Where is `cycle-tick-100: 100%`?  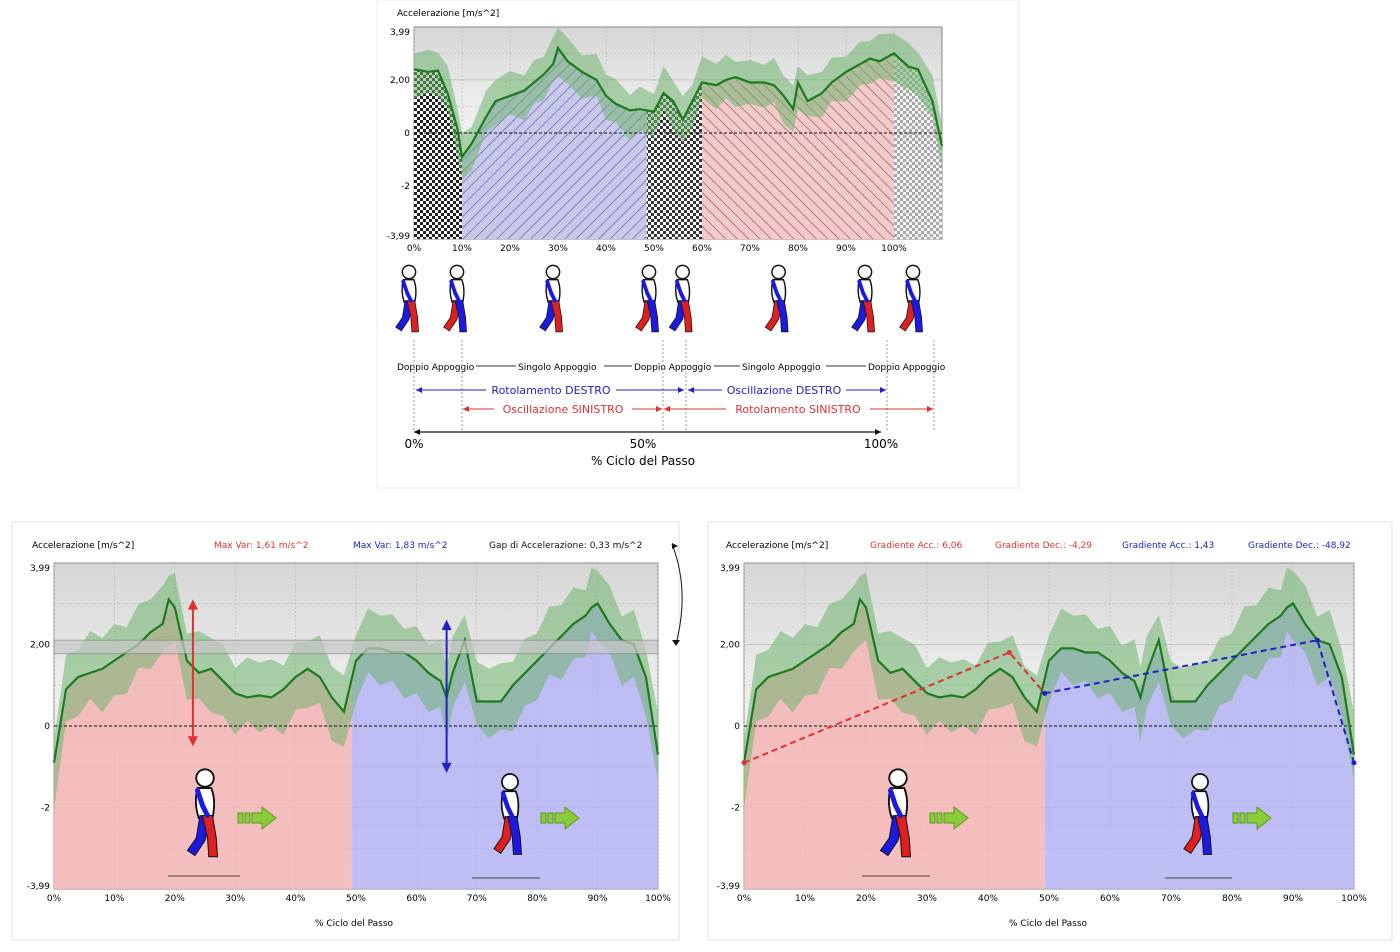
cycle-tick-100: 100% is located at coordinates (881, 444).